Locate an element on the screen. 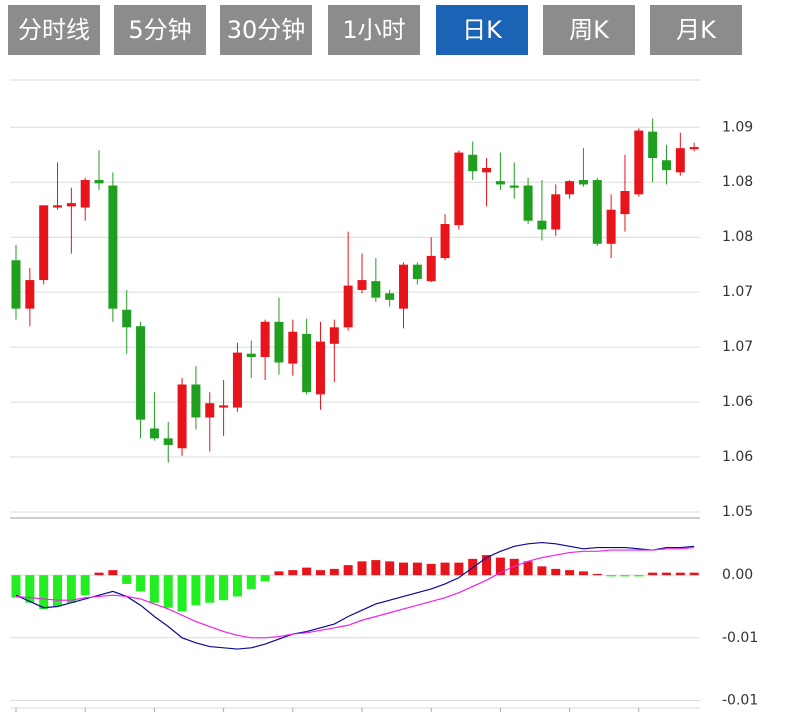  tab: 月K is located at coordinates (696, 30).